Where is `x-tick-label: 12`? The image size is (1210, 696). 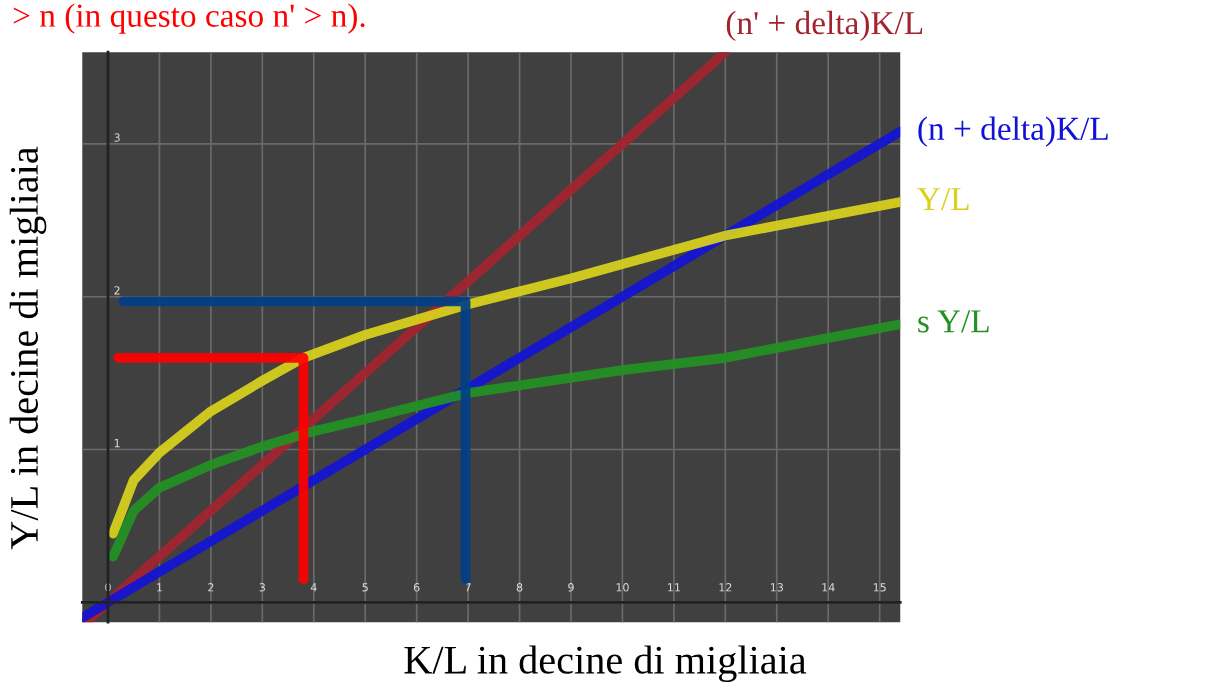 x-tick-label: 12 is located at coordinates (725, 587).